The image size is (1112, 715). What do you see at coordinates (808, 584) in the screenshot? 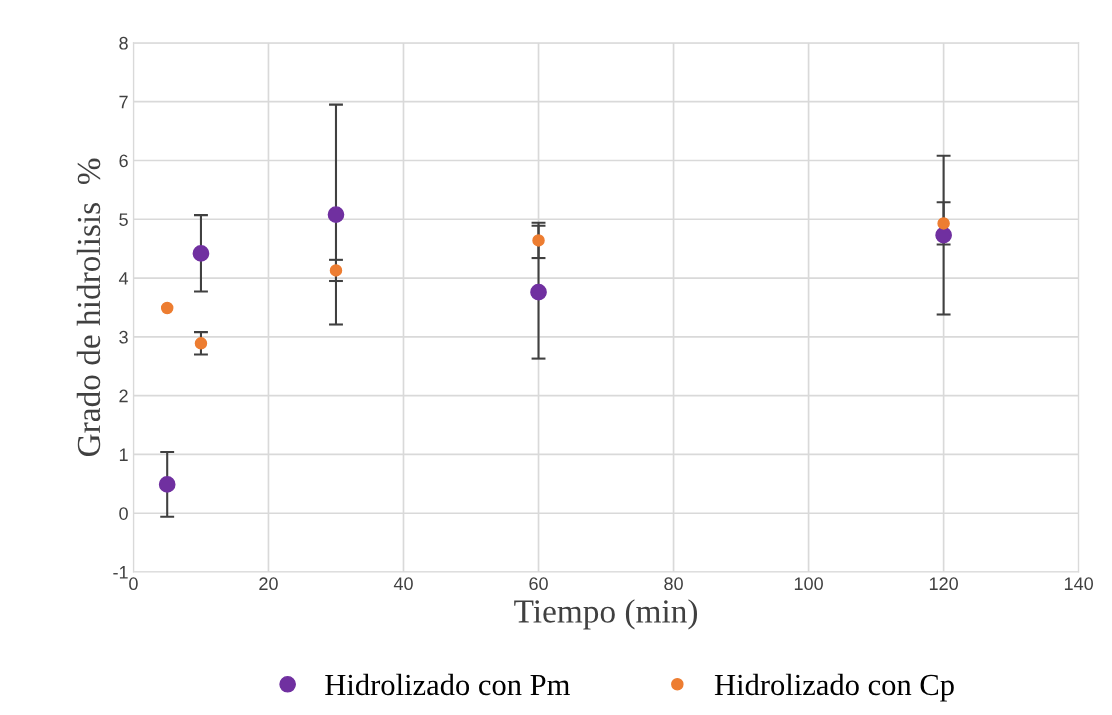
I see `x-tick-label: 100` at bounding box center [808, 584].